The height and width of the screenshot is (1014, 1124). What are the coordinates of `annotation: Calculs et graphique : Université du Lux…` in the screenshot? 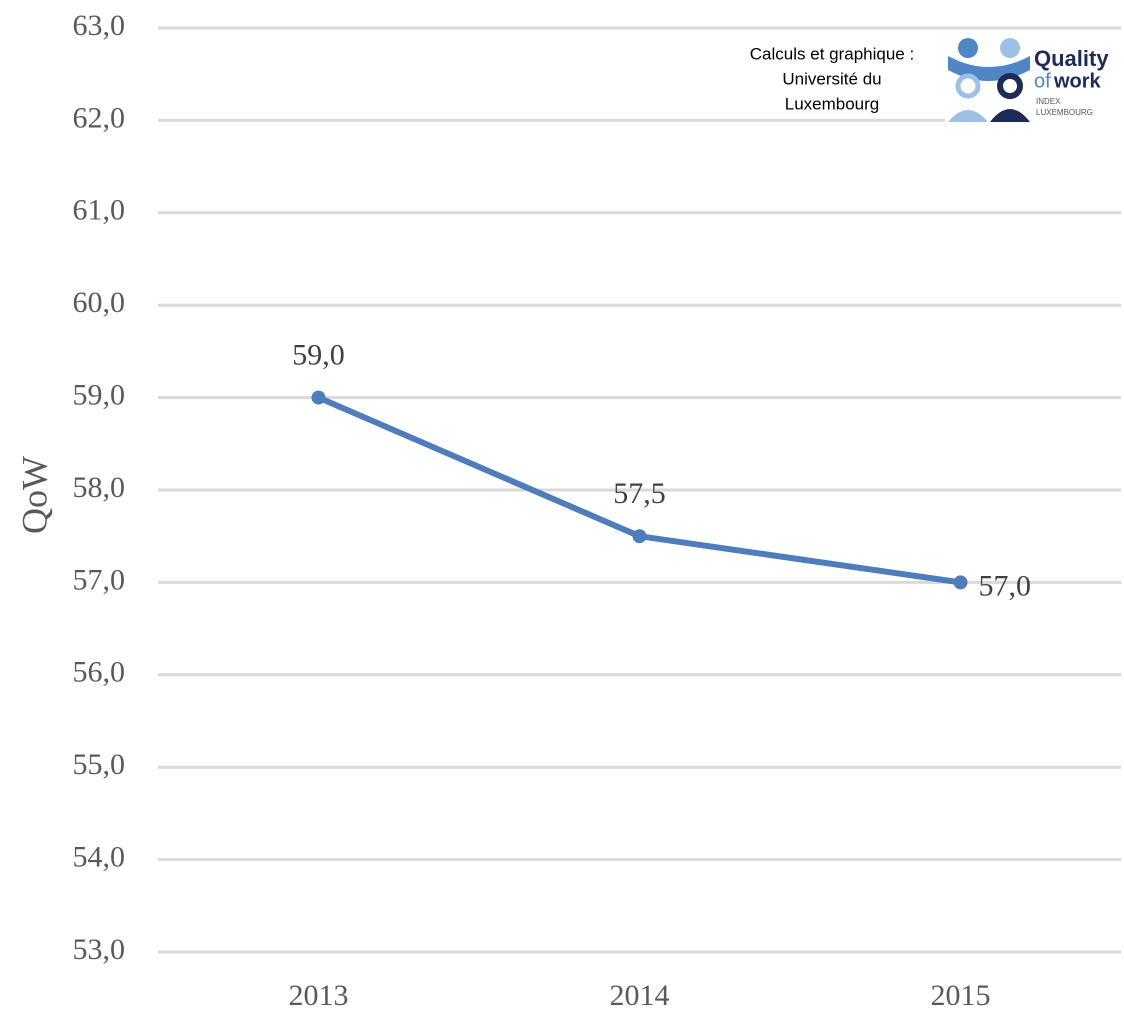 It's located at (832, 78).